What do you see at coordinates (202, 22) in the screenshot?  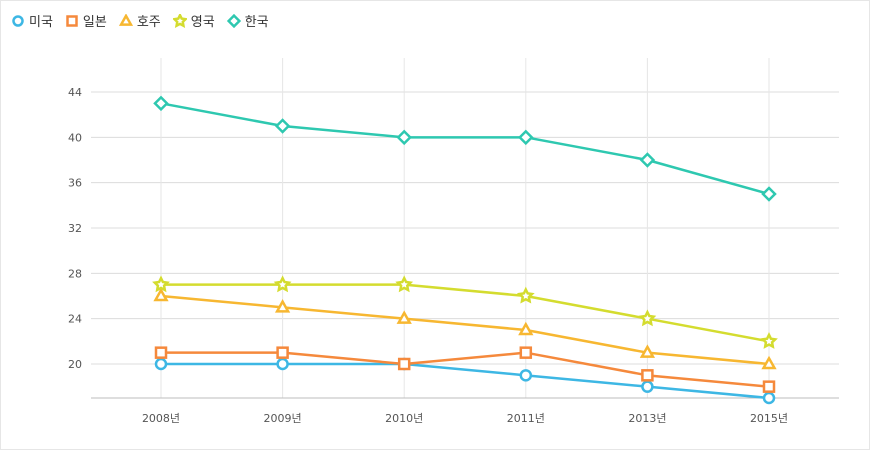 I see `legend-label: 영국` at bounding box center [202, 22].